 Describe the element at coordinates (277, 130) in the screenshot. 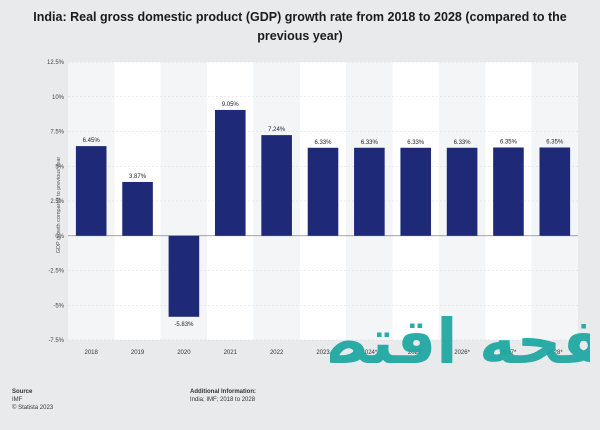

I see `data-label: 7.24%` at that location.